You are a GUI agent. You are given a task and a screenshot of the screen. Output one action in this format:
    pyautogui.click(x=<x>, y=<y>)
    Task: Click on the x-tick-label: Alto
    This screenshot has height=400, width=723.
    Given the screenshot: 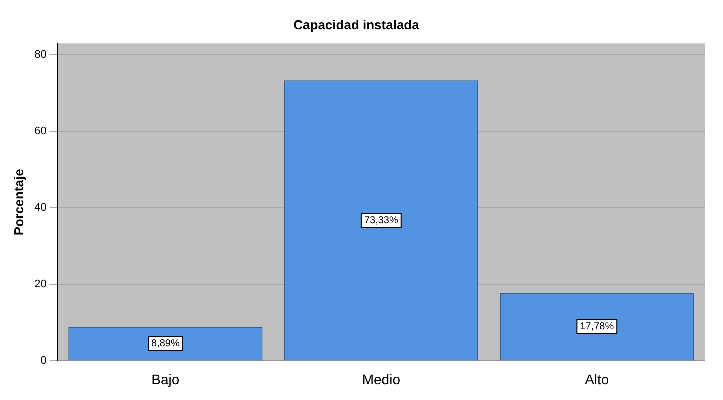 What is the action you would take?
    pyautogui.click(x=597, y=379)
    